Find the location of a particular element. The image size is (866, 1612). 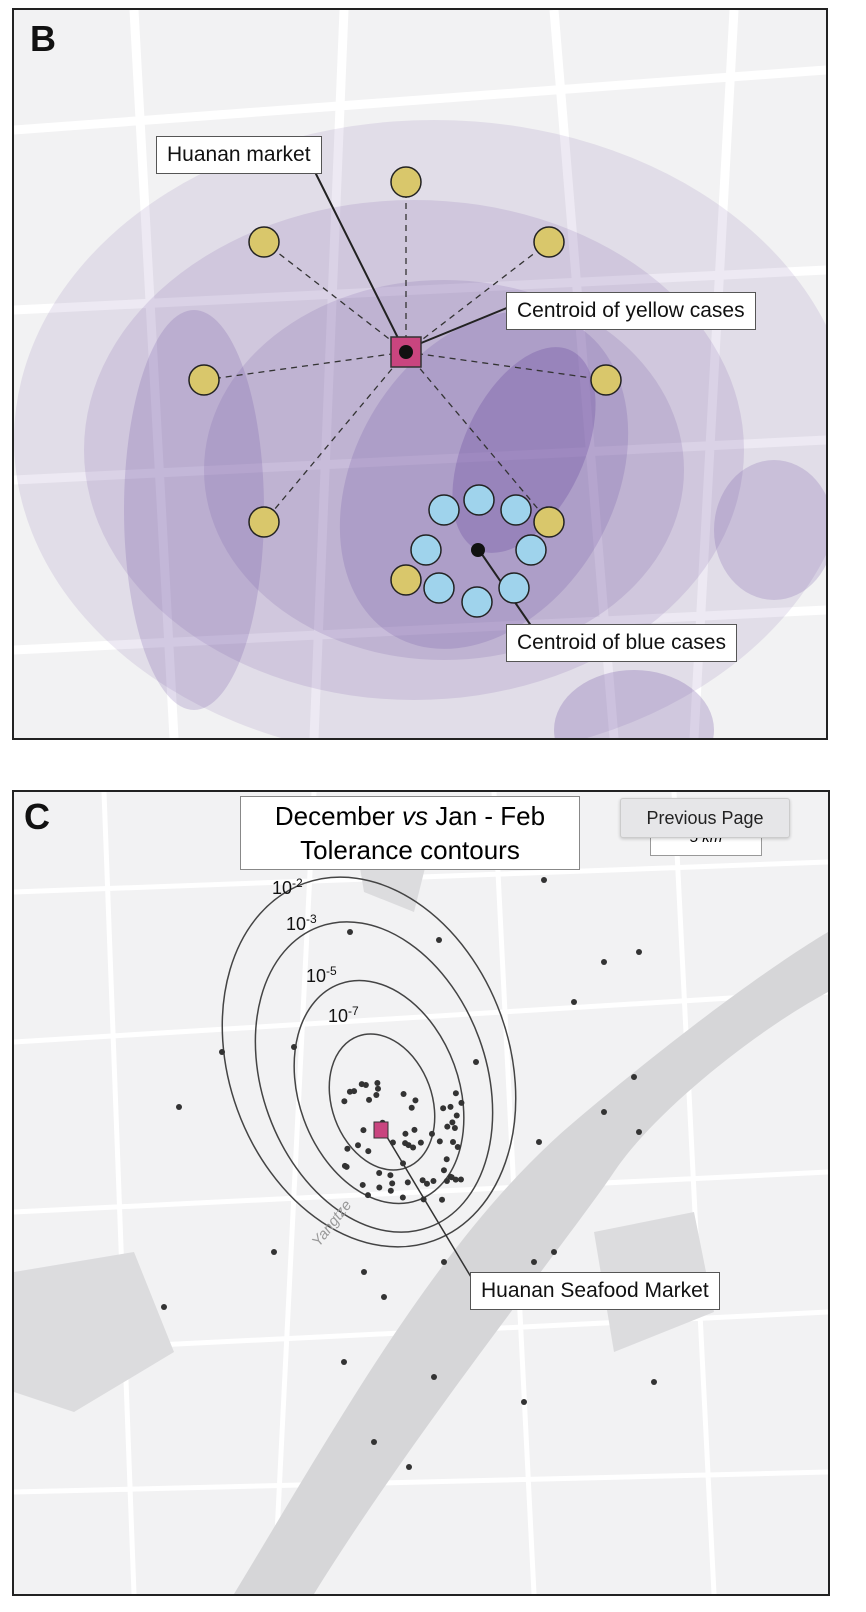

contour-label: 10-5 is located at coordinates (321, 975).